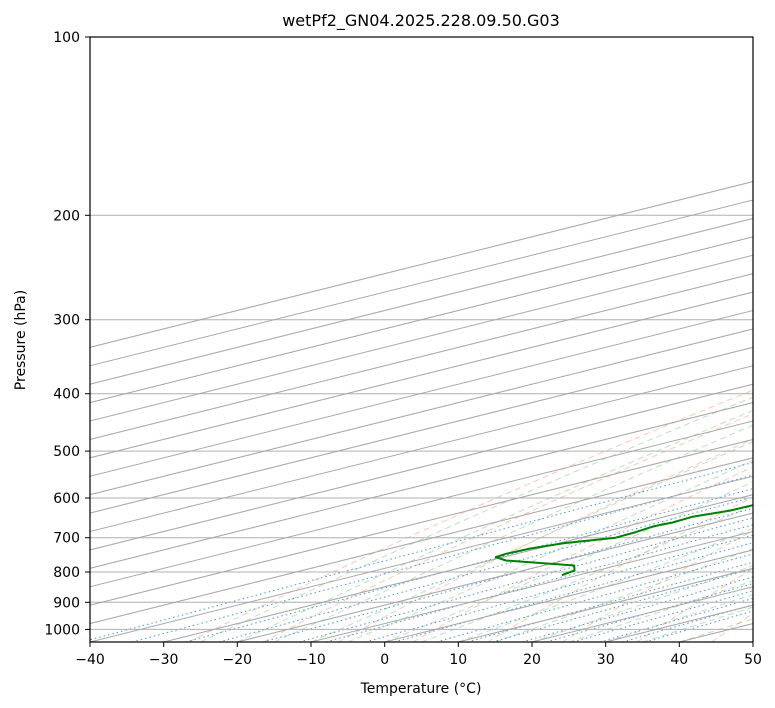  What do you see at coordinates (418, 655) in the screenshot?
I see `x-axis: −40 −30 −20 −10 0 10 20 30 40 50` at bounding box center [418, 655].